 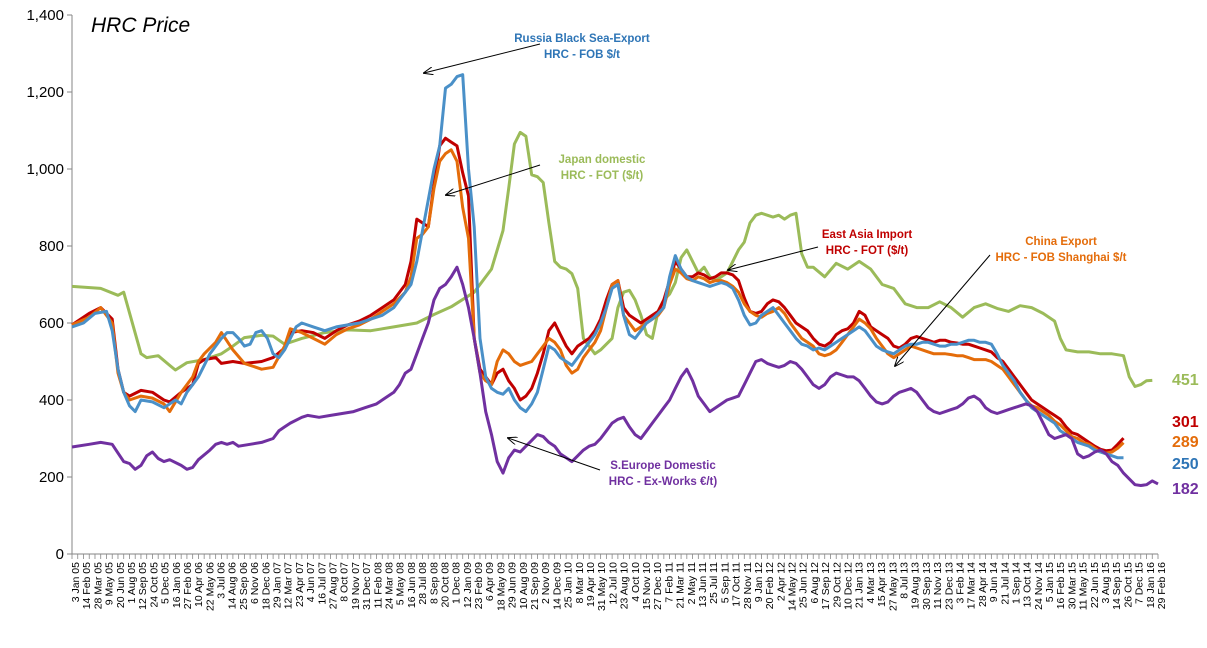 I want to click on x-tick-label: 23 Apr 07, so click(x=300, y=584).